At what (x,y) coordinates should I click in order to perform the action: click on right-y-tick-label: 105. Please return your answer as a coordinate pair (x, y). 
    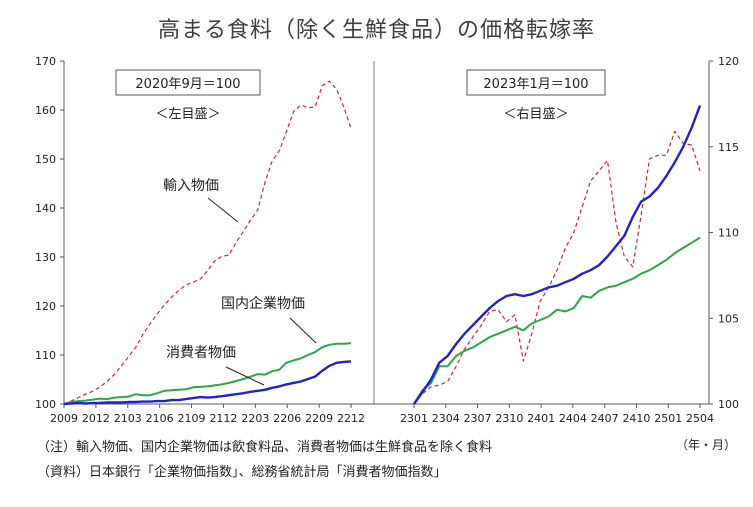
    Looking at the image, I should click on (728, 318).